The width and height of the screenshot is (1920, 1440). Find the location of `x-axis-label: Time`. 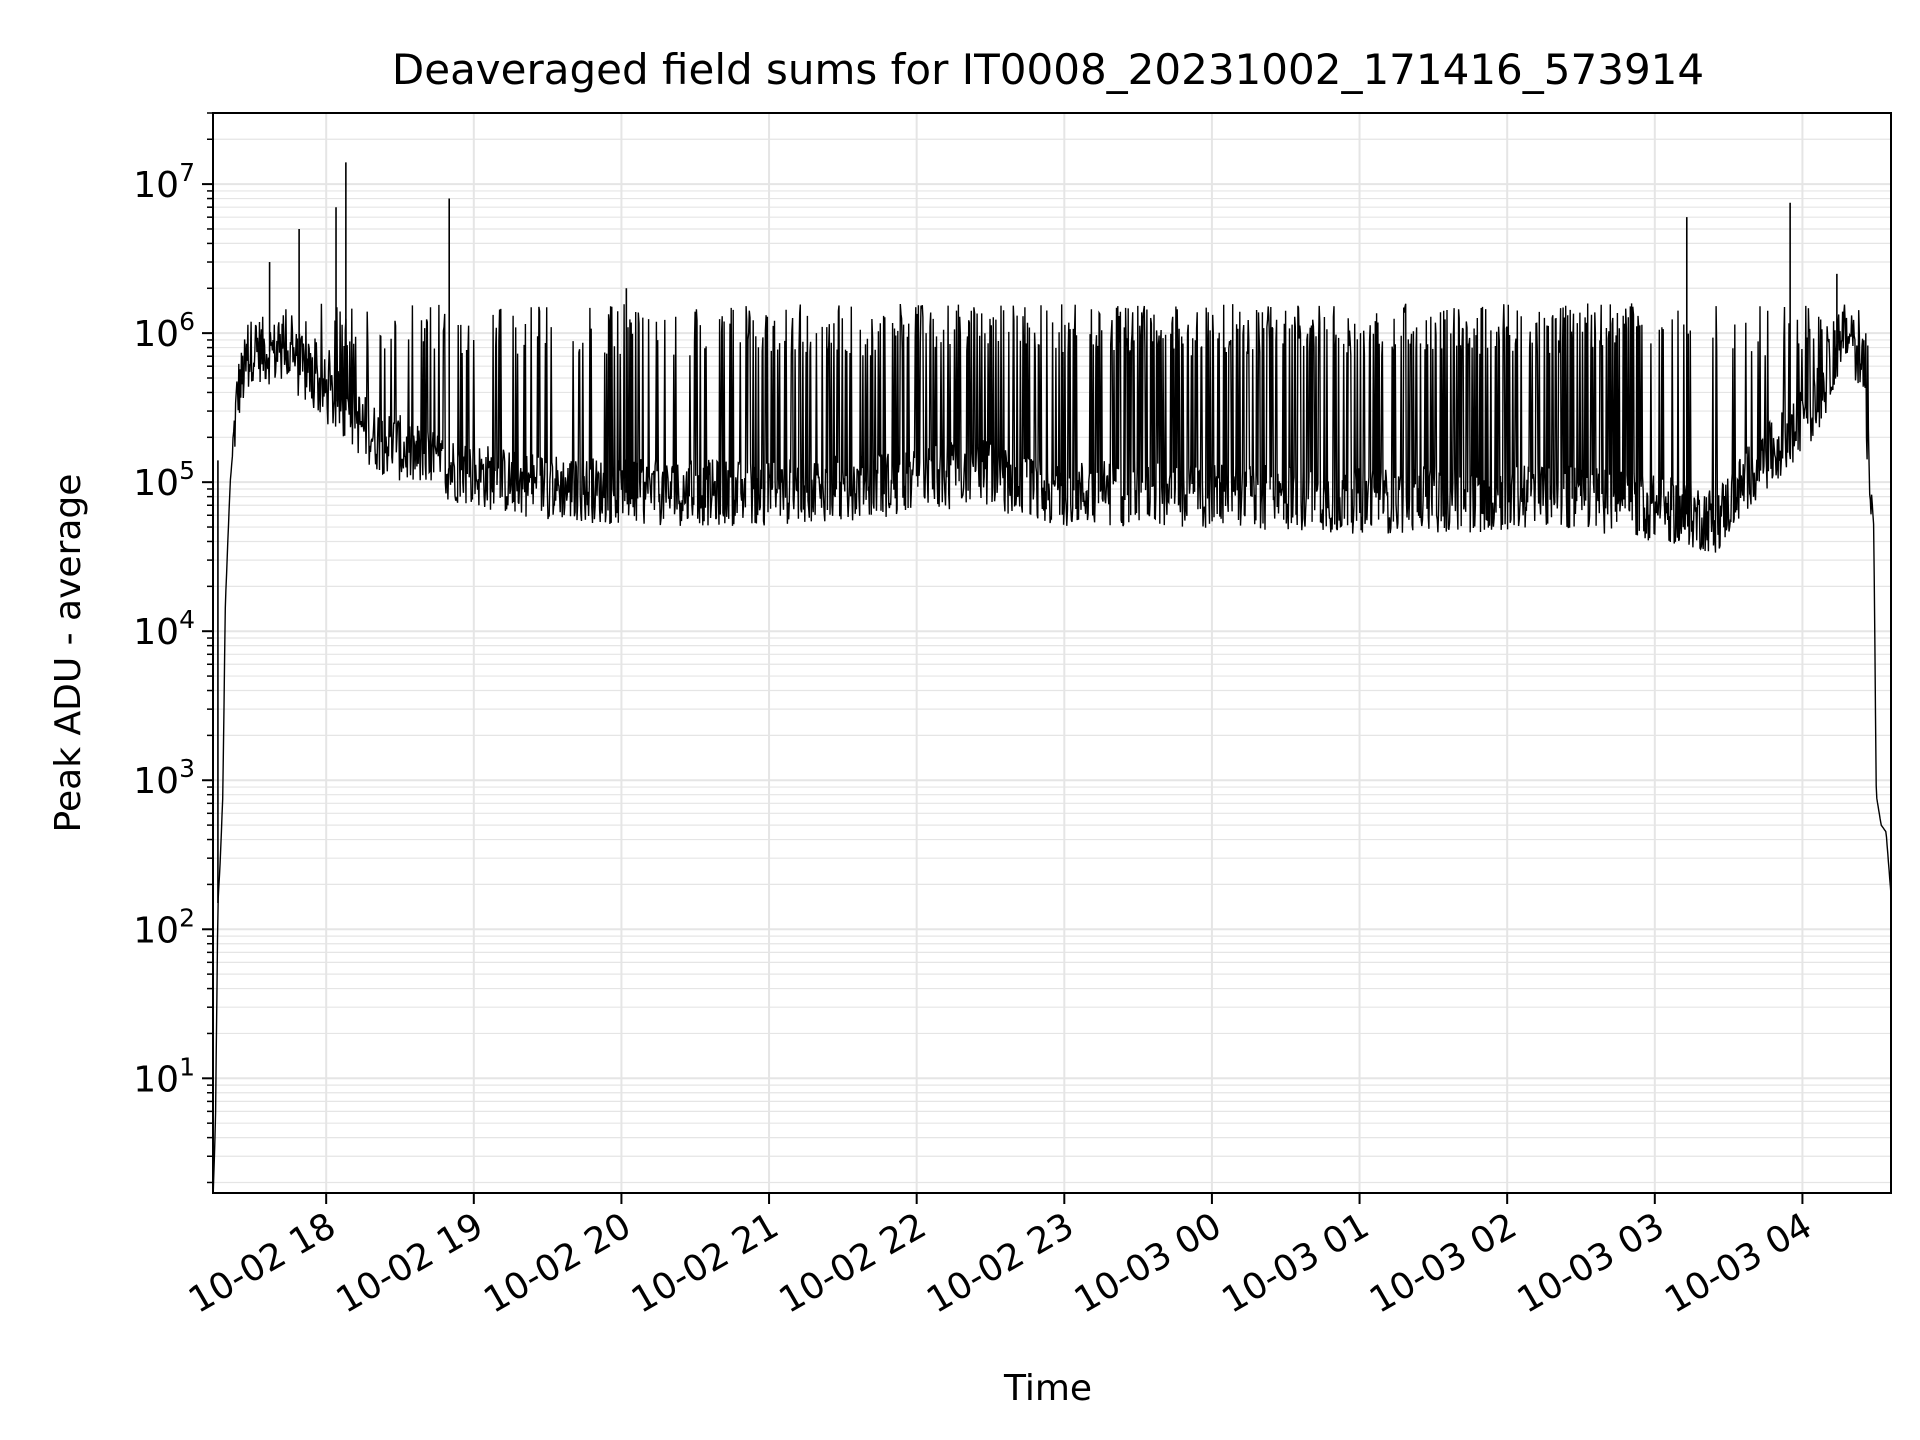

x-axis-label: Time is located at coordinates (1047, 1388).